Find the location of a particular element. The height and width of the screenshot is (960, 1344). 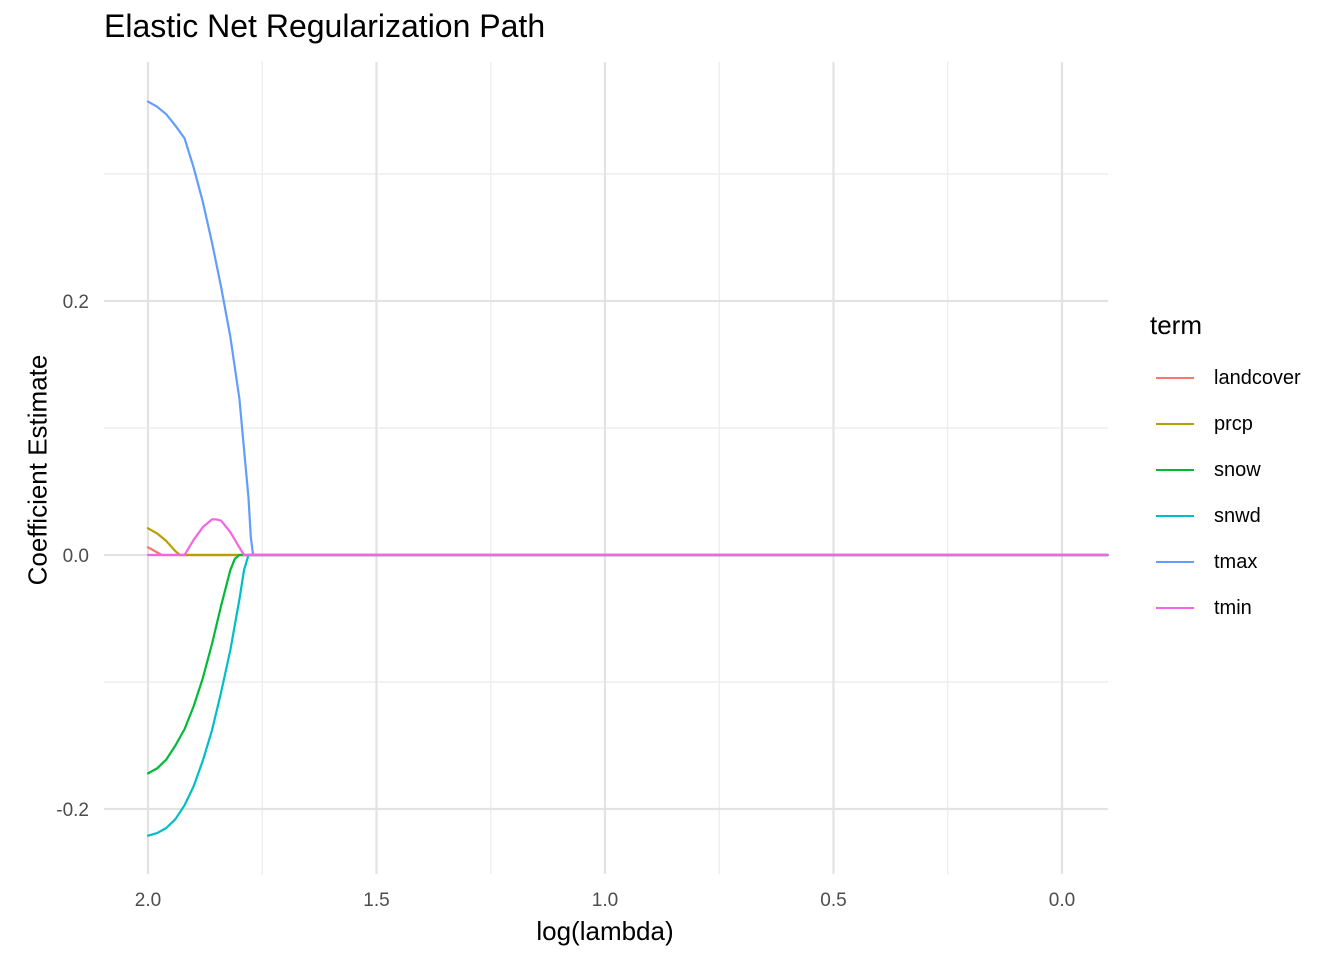

legend-key-snow is located at coordinates (1175, 470).